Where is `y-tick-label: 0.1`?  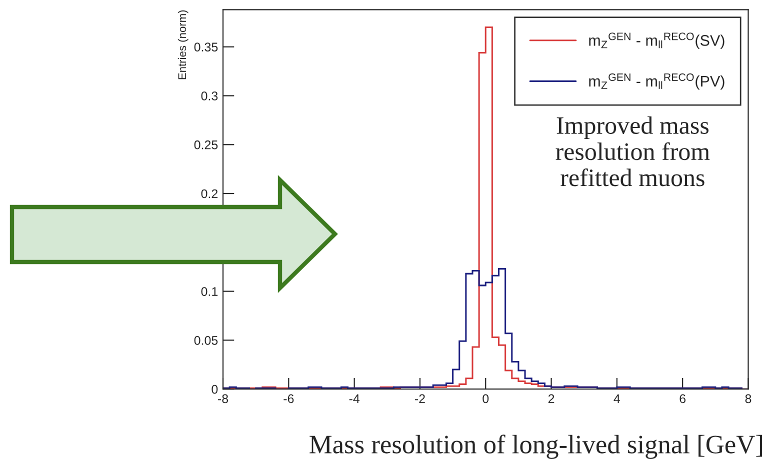
y-tick-label: 0.1 is located at coordinates (209, 291).